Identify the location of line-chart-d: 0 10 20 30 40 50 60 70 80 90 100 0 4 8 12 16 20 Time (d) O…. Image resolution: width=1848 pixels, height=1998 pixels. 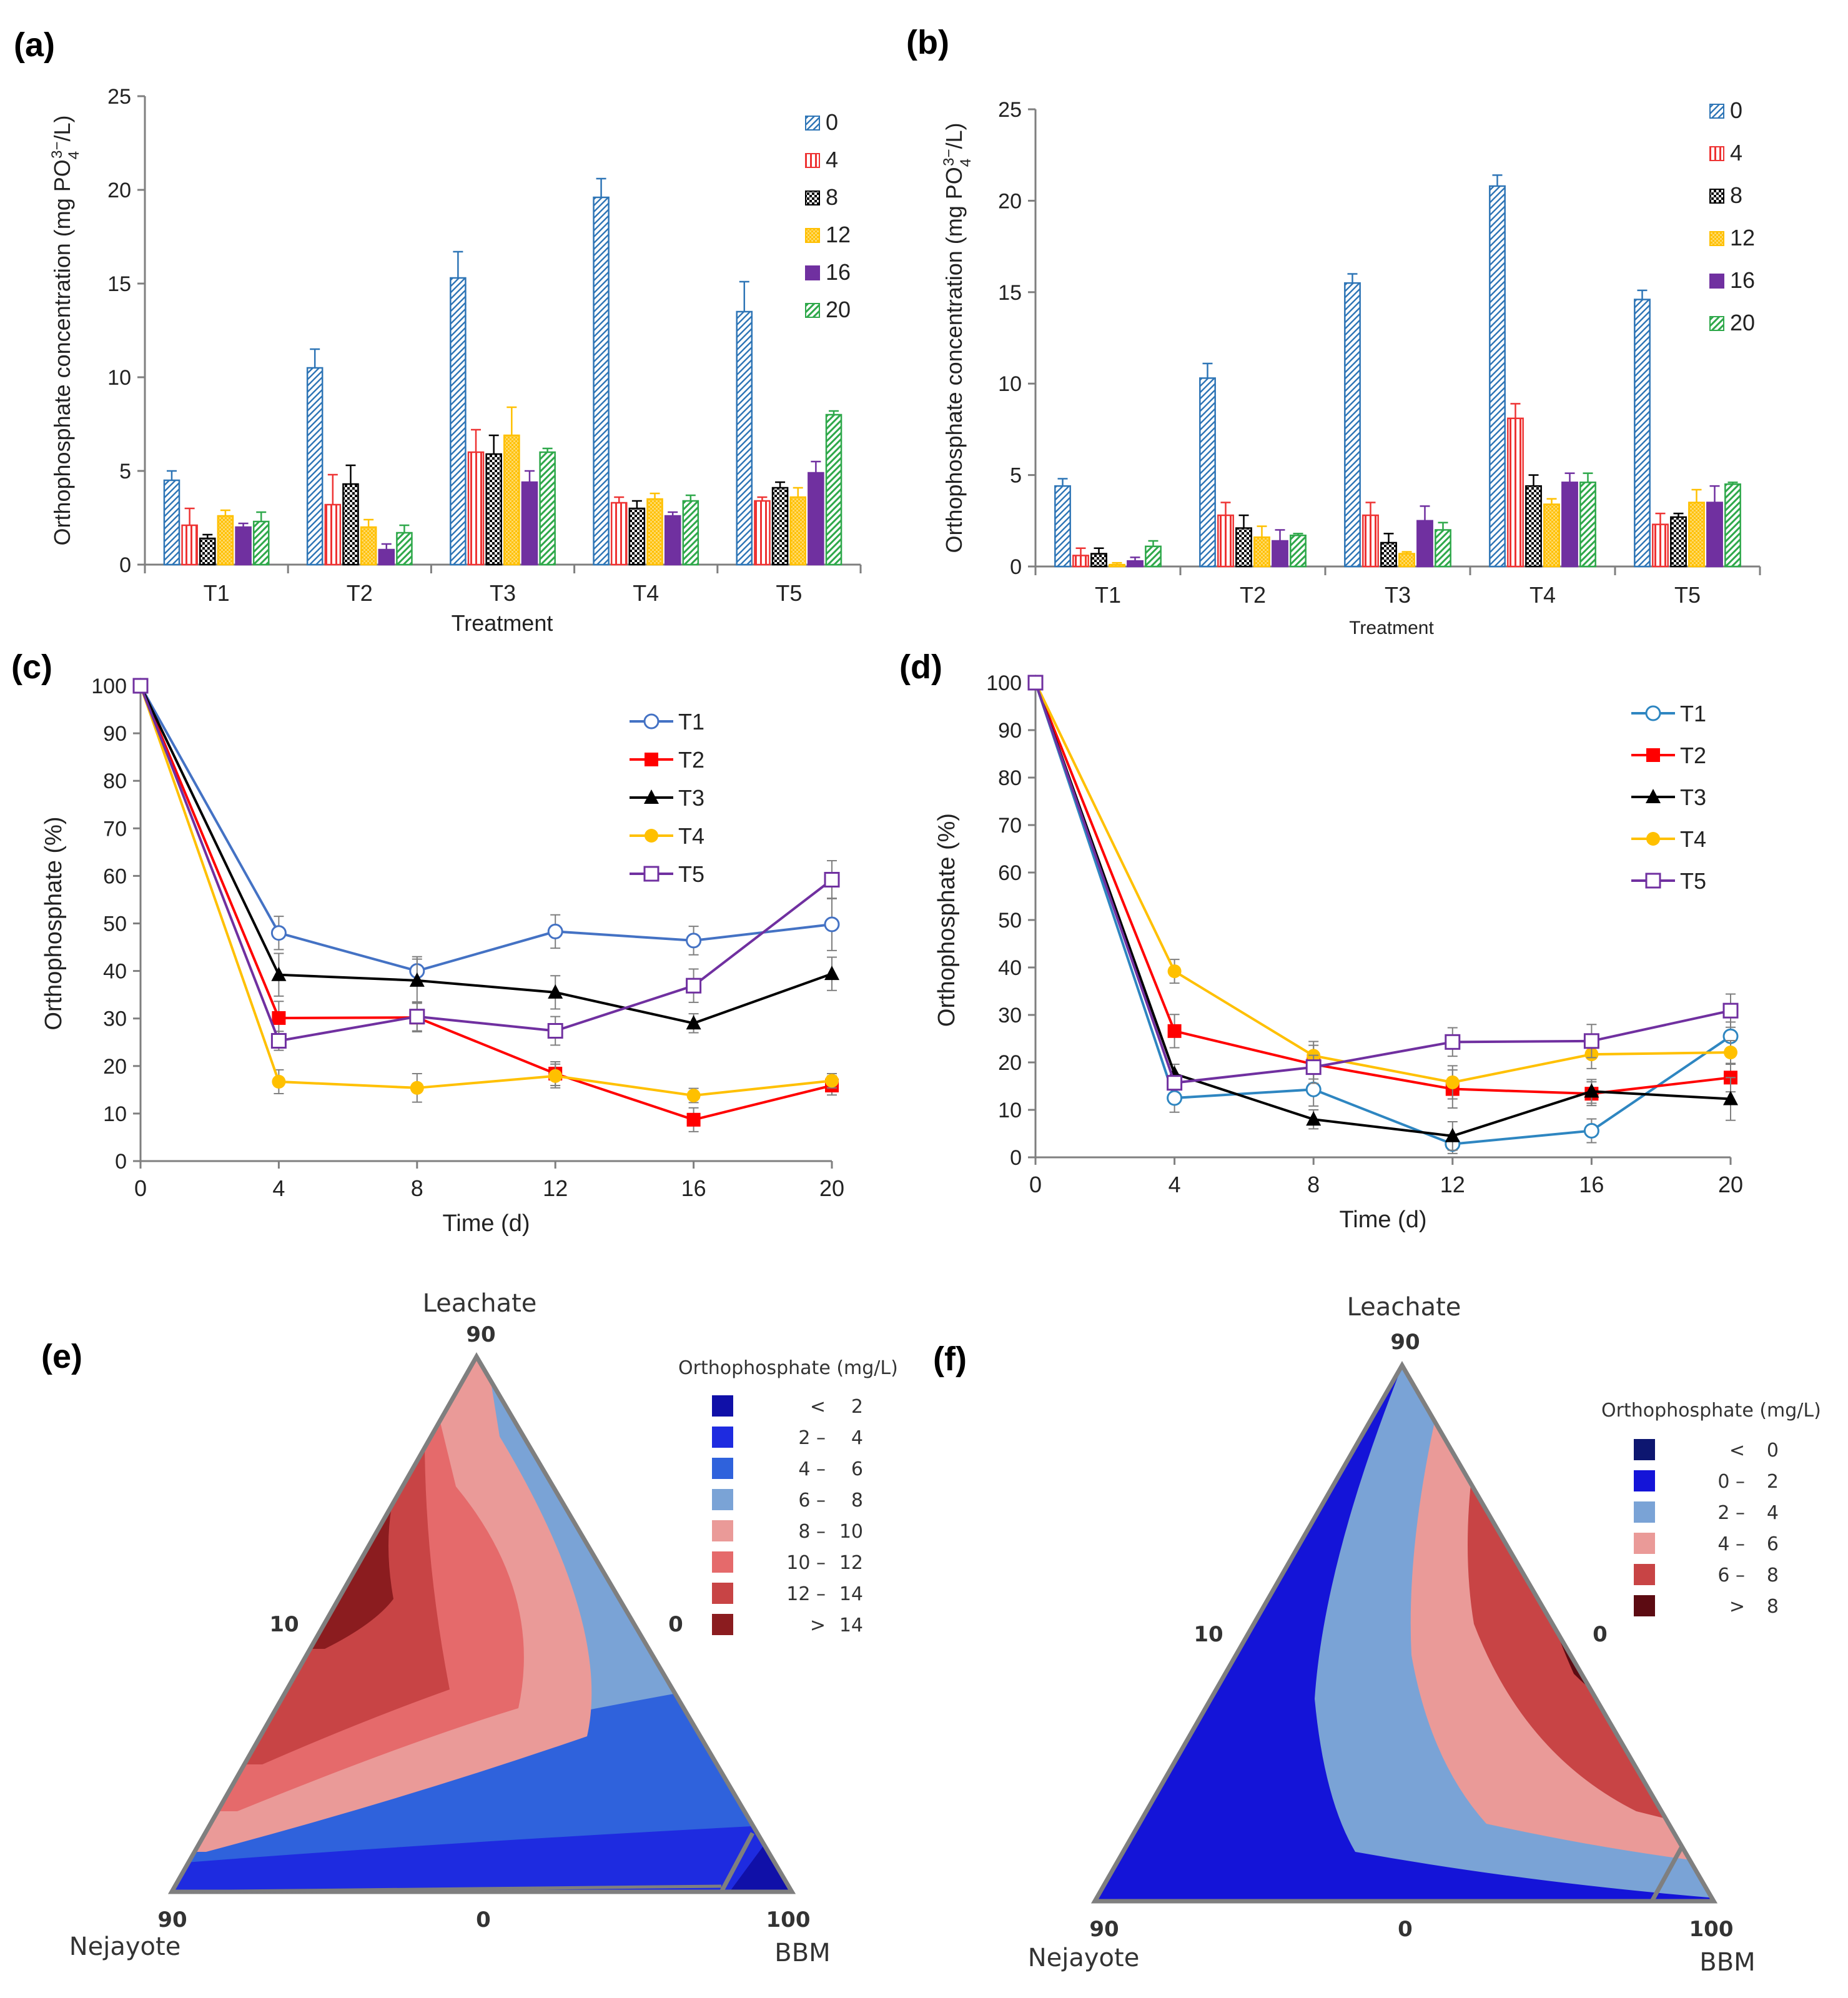
(1338, 952).